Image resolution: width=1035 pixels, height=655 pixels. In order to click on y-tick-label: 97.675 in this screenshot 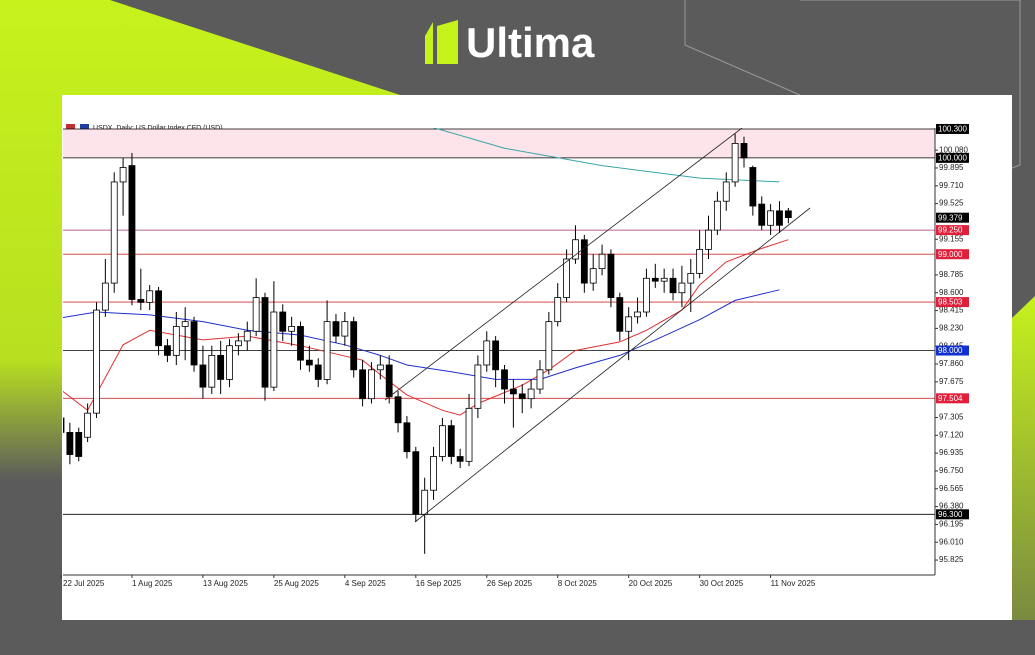, I will do `click(951, 381)`.